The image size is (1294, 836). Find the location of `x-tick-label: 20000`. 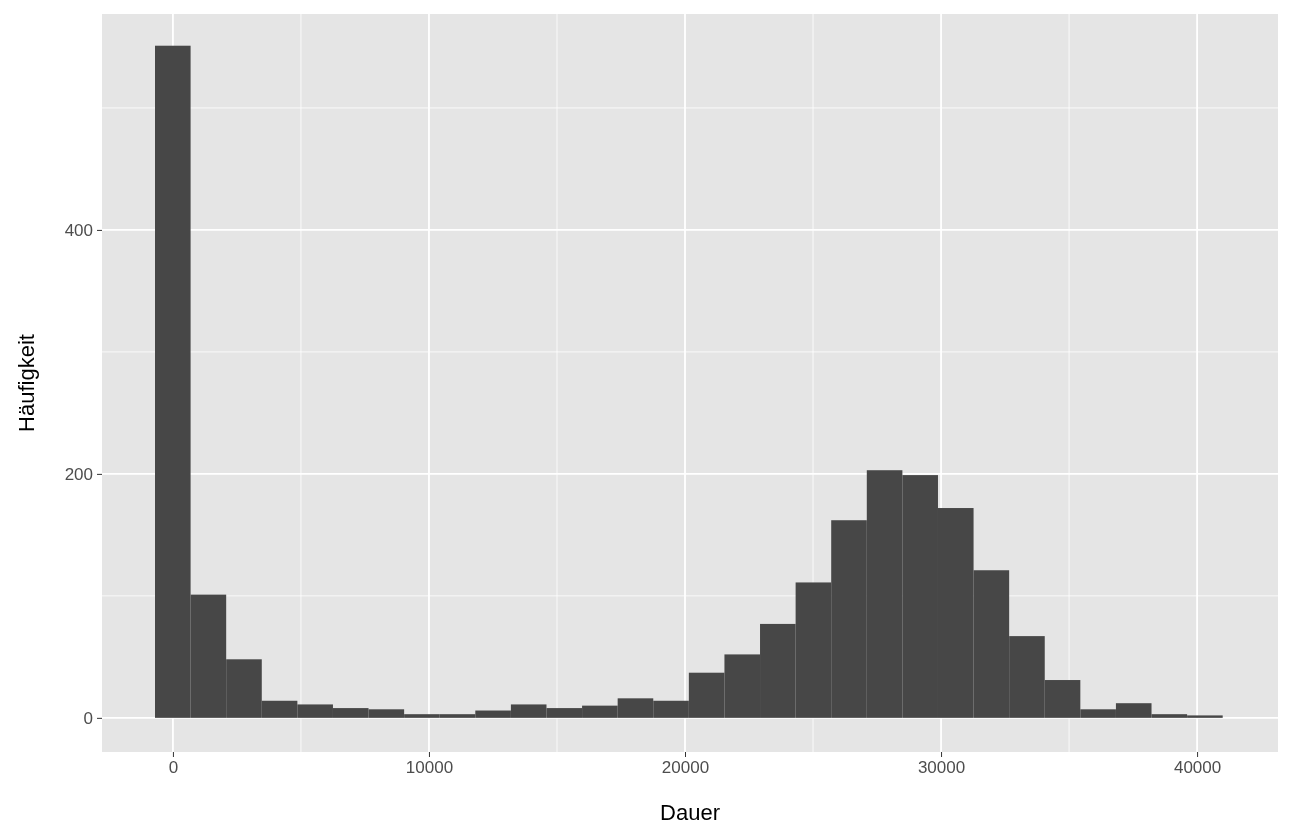

x-tick-label: 20000 is located at coordinates (685, 768).